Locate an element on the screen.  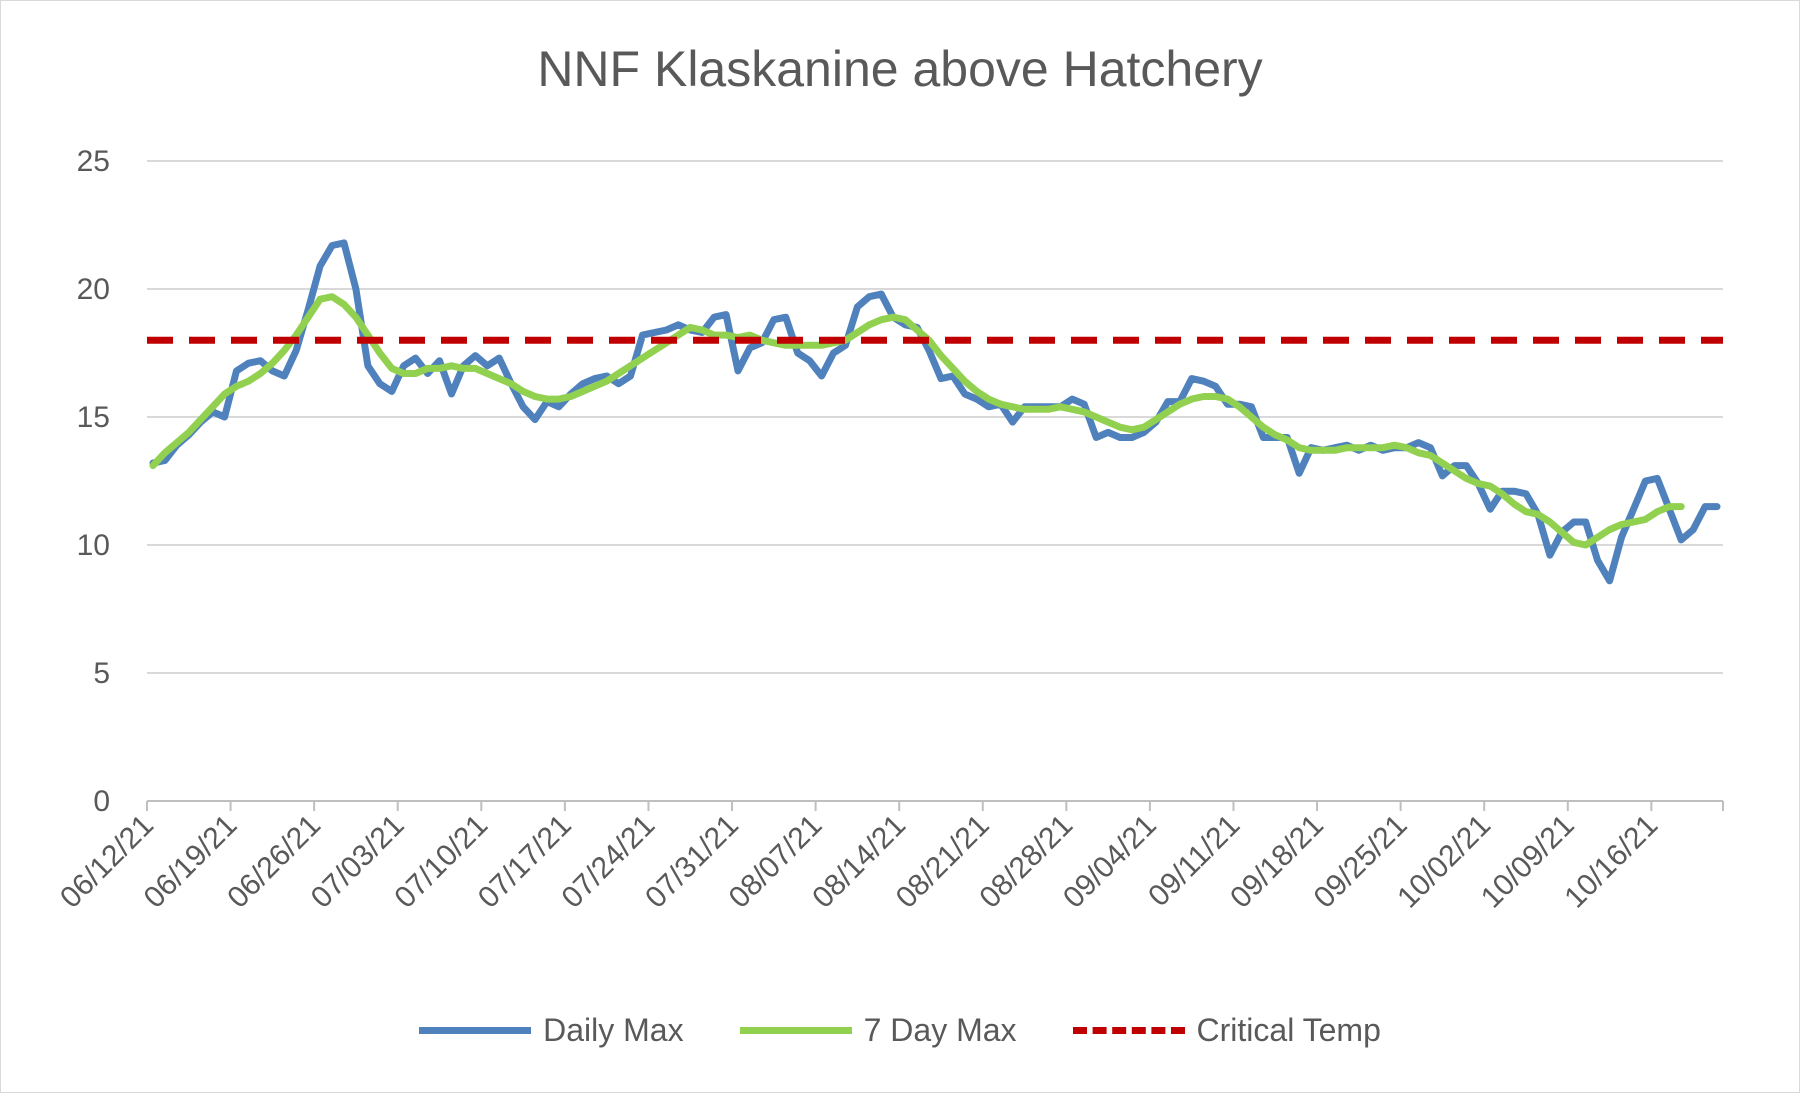
y-tick-label: 15 is located at coordinates (93, 417).